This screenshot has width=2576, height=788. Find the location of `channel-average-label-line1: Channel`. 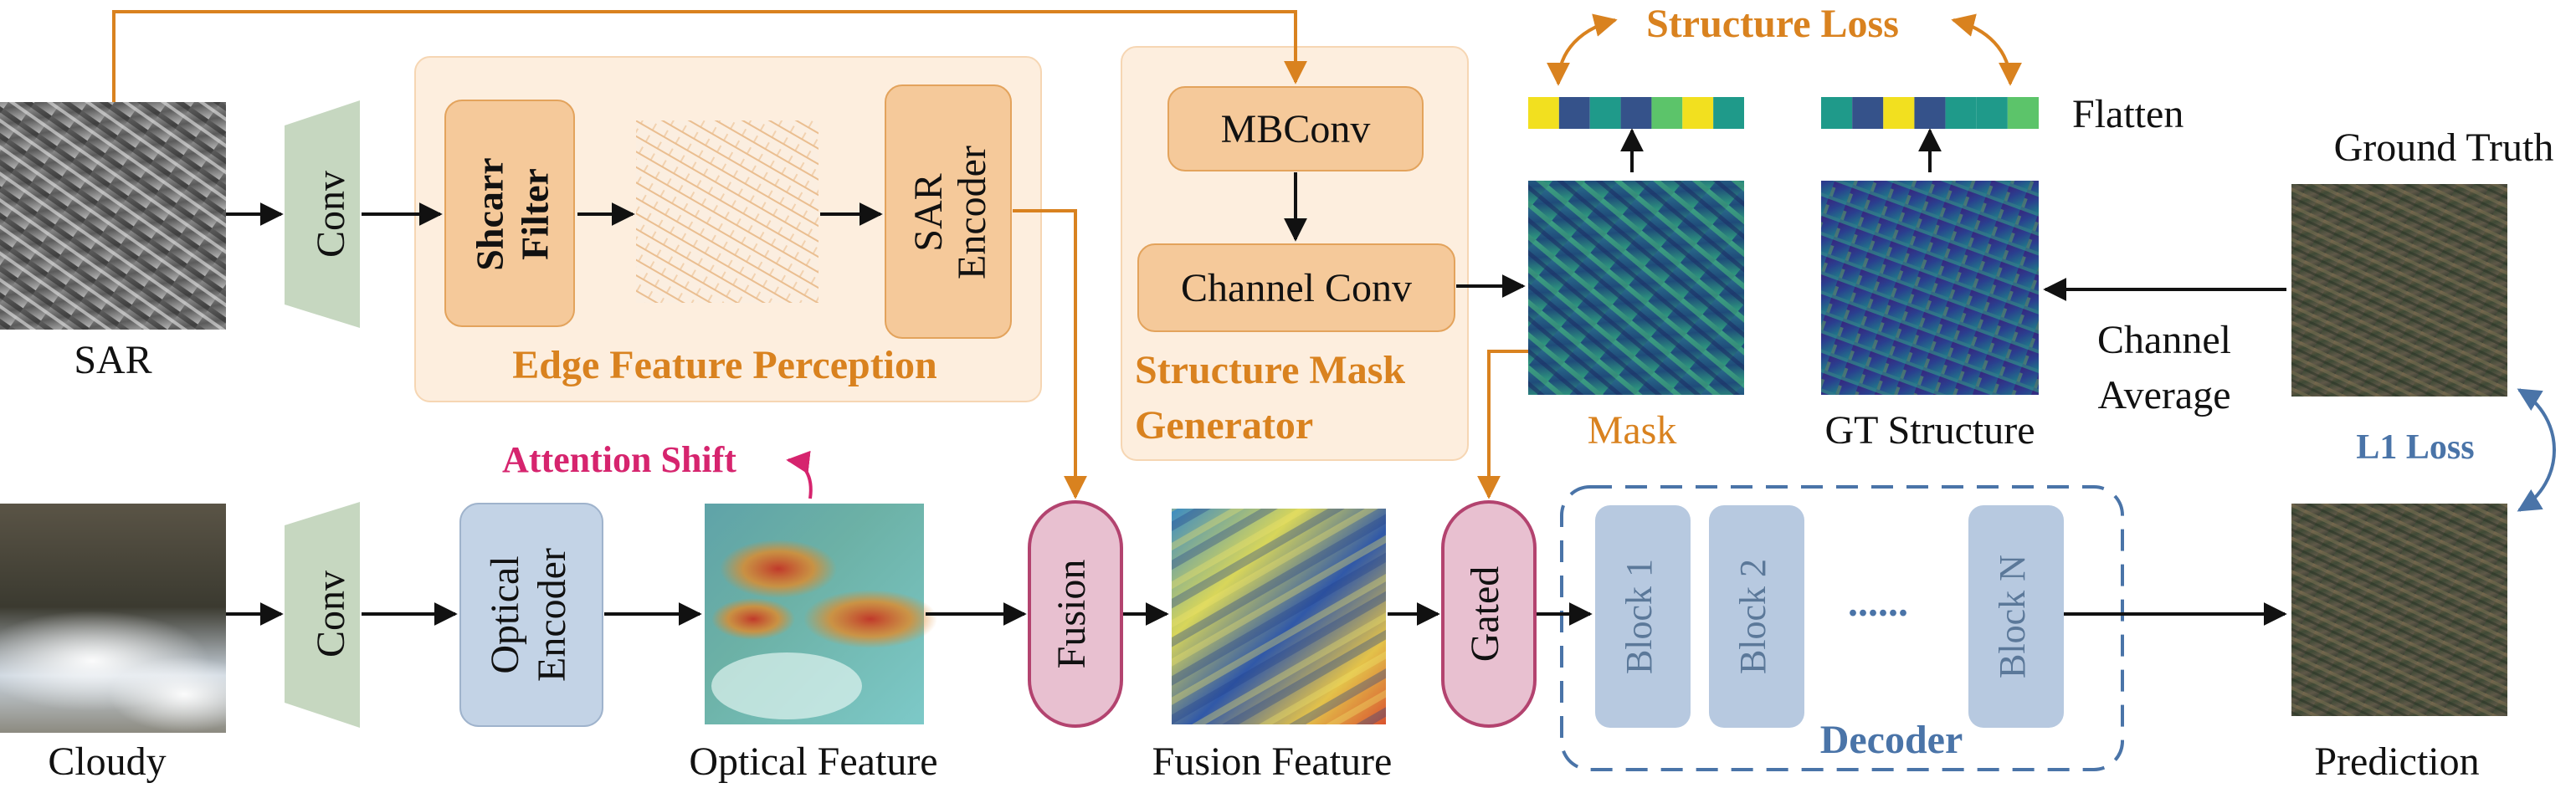

channel-average-label-line1: Channel is located at coordinates (2164, 340).